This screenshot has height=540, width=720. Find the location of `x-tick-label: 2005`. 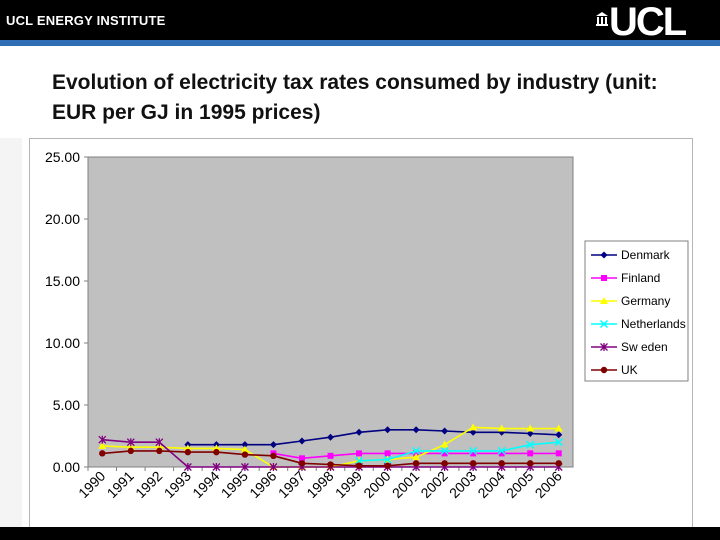

x-tick-label: 2005 is located at coordinates (519, 484).